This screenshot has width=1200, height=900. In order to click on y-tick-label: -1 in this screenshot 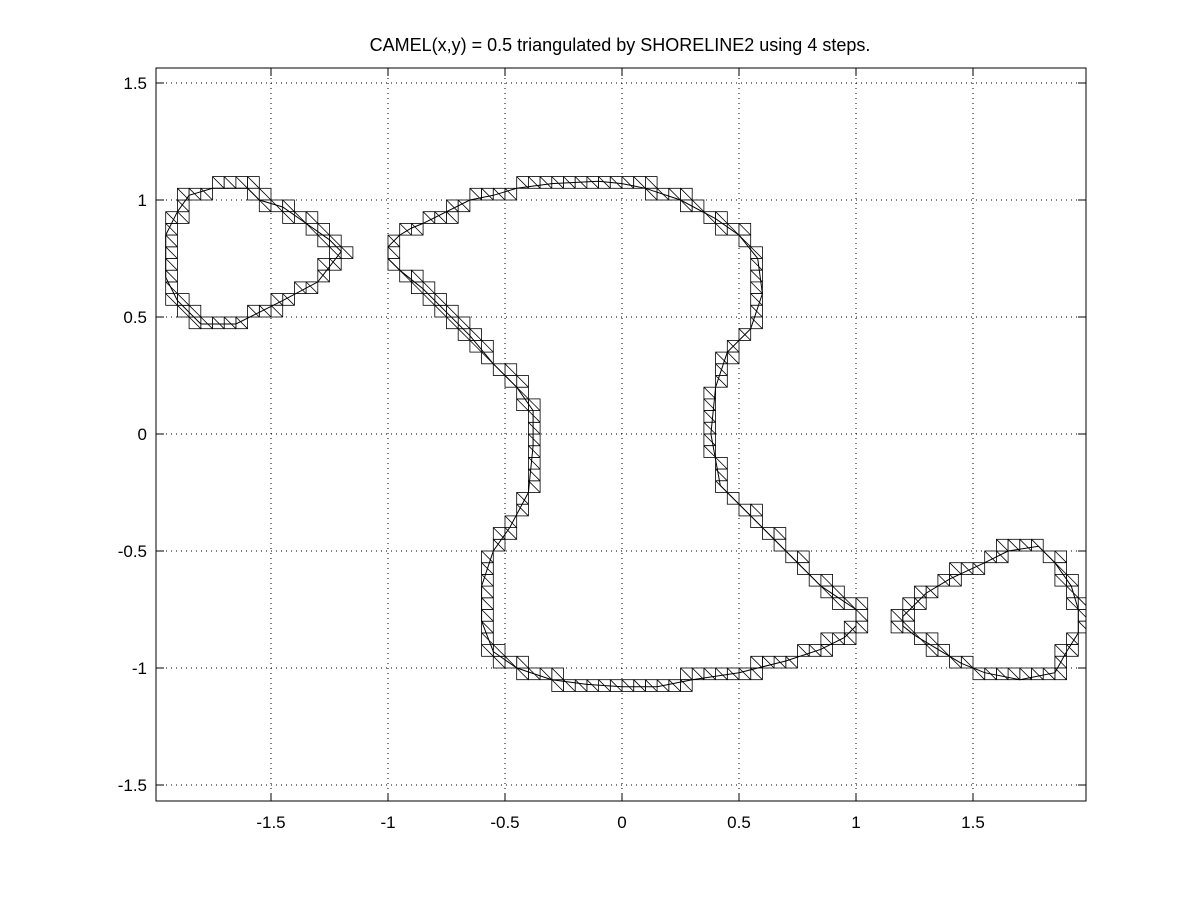, I will do `click(139, 668)`.